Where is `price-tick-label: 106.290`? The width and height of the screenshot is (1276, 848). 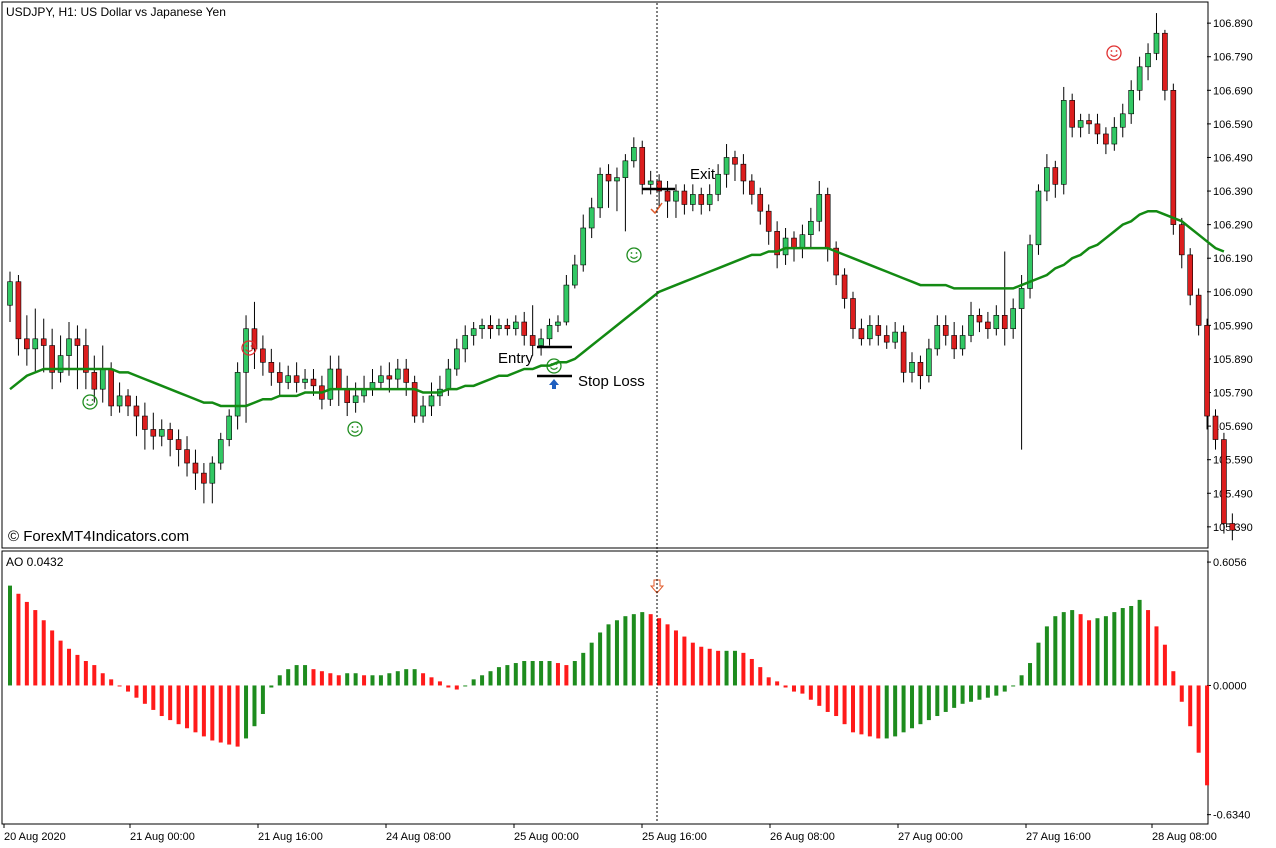 price-tick-label: 106.290 is located at coordinates (1233, 226).